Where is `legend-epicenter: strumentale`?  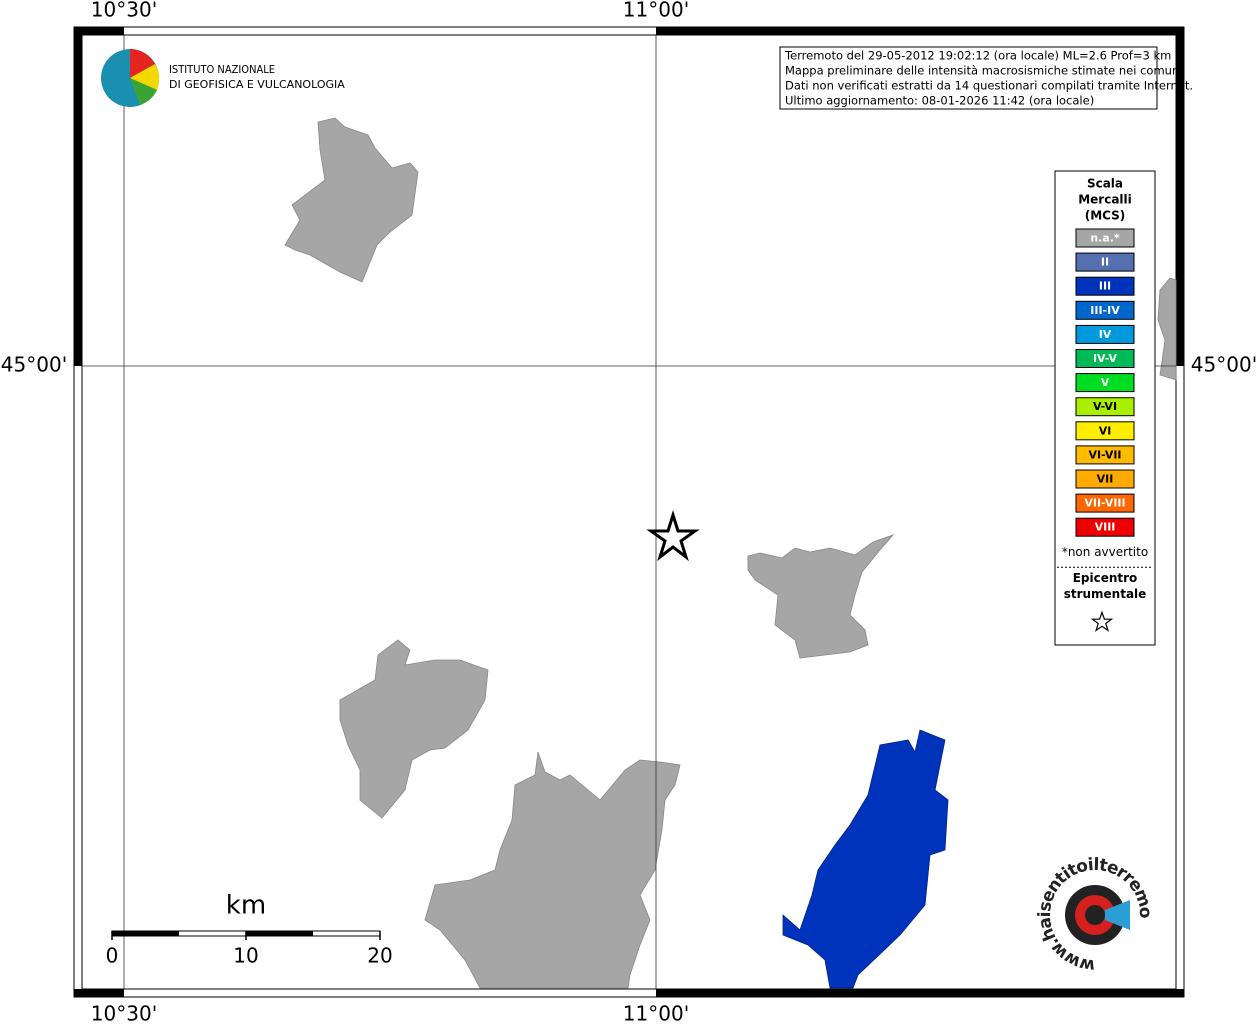
legend-epicenter: strumentale is located at coordinates (1105, 594).